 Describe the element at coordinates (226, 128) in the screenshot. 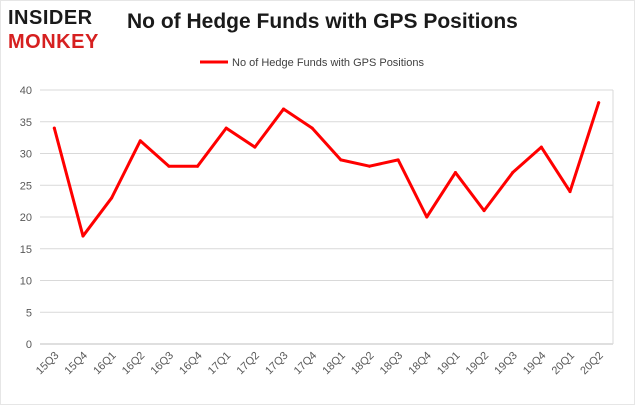

I see `data-point-17Q1` at that location.